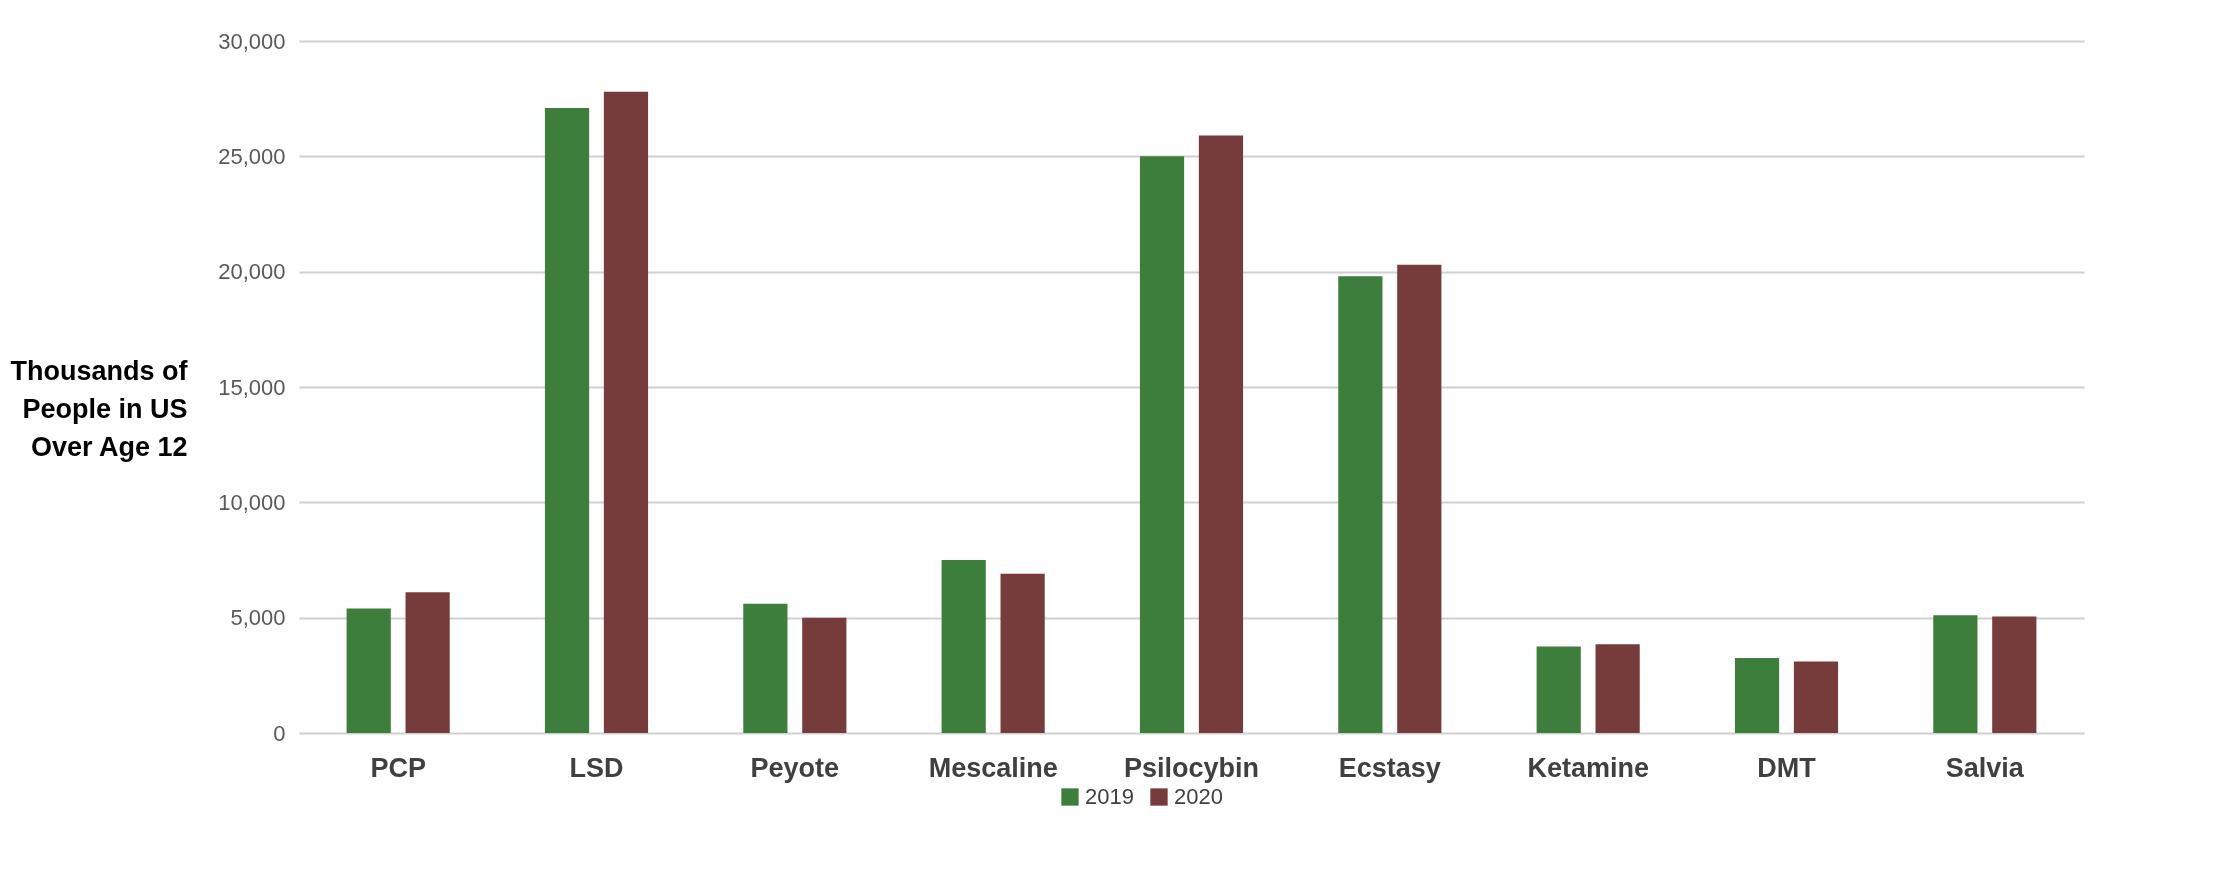 The image size is (2218, 871). Describe the element at coordinates (258, 618) in the screenshot. I see `y-tick-label: 5,000` at that location.